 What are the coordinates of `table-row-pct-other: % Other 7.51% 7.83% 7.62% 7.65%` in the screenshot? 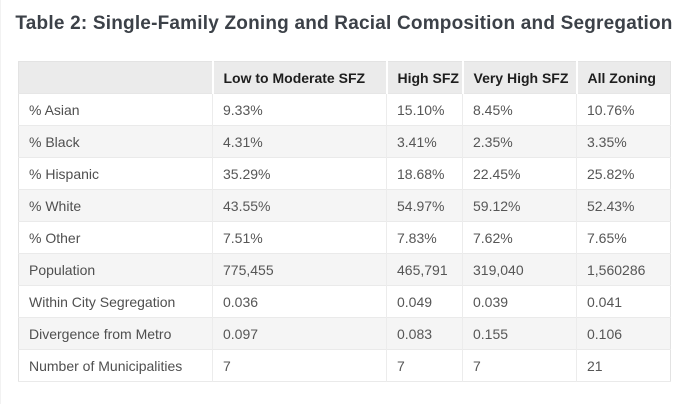 It's located at (344, 237).